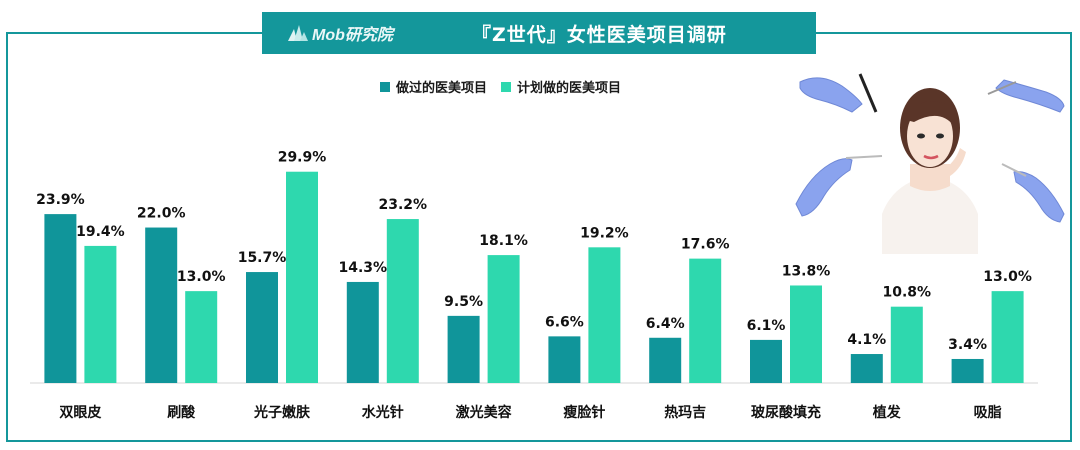 The width and height of the screenshot is (1080, 450). I want to click on data-label-done-5: 6.6%, so click(564, 322).